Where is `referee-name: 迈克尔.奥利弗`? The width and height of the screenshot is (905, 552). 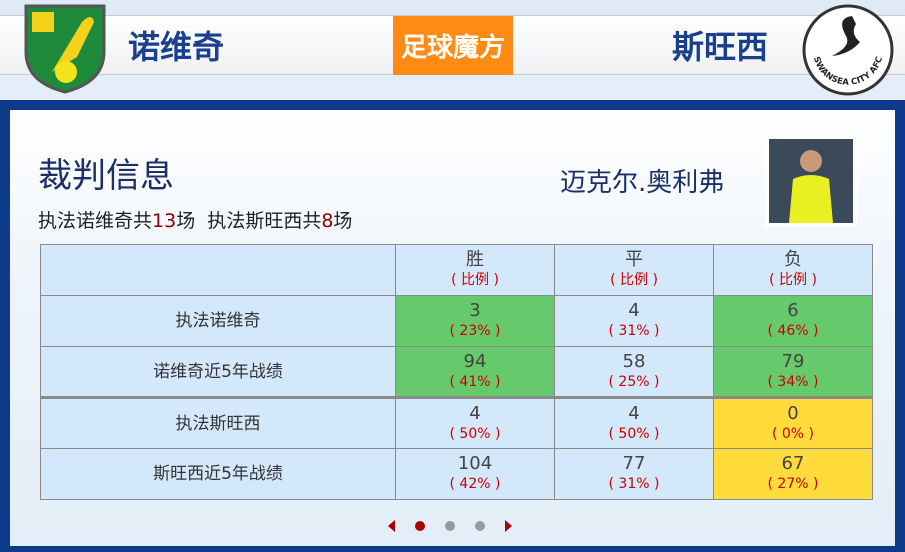
referee-name: 迈克尔.奥利弗 is located at coordinates (642, 183).